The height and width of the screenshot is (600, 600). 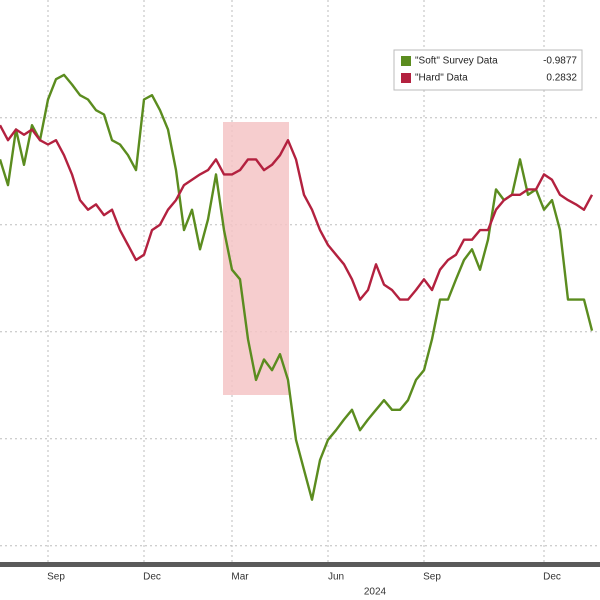 What do you see at coordinates (441, 78) in the screenshot?
I see `legend-label: "Hard" Data` at bounding box center [441, 78].